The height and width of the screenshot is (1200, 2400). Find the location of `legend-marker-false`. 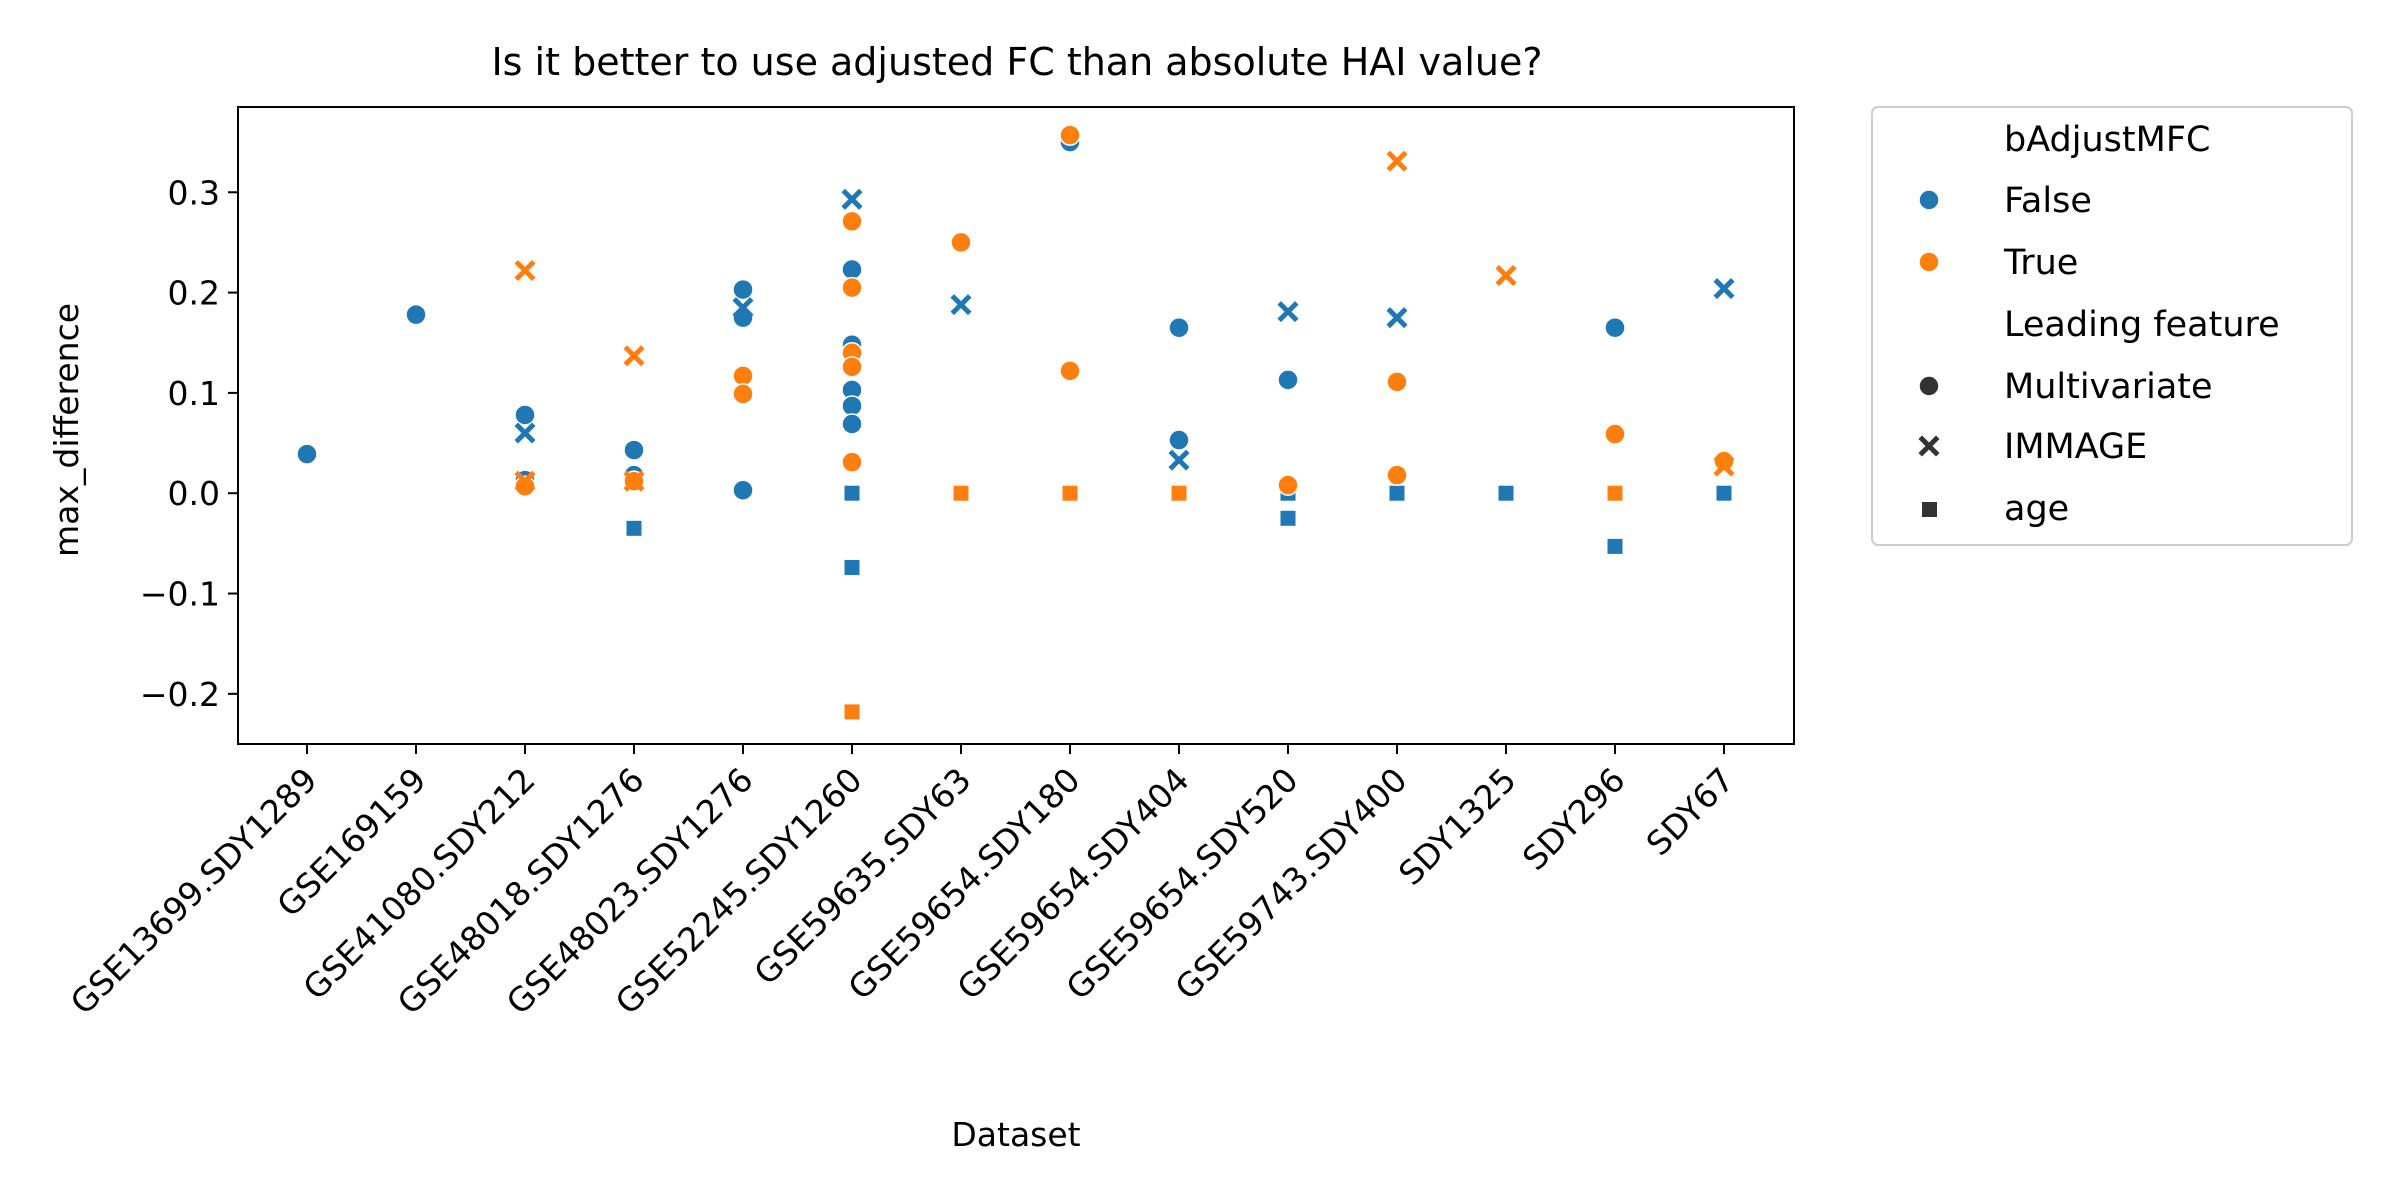

legend-marker-false is located at coordinates (1929, 200).